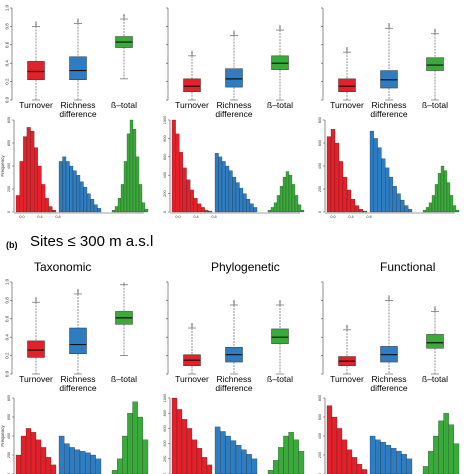 This screenshot has height=474, width=474. What do you see at coordinates (347, 379) in the screenshot?
I see `category-label-turnover: Turnover` at bounding box center [347, 379].